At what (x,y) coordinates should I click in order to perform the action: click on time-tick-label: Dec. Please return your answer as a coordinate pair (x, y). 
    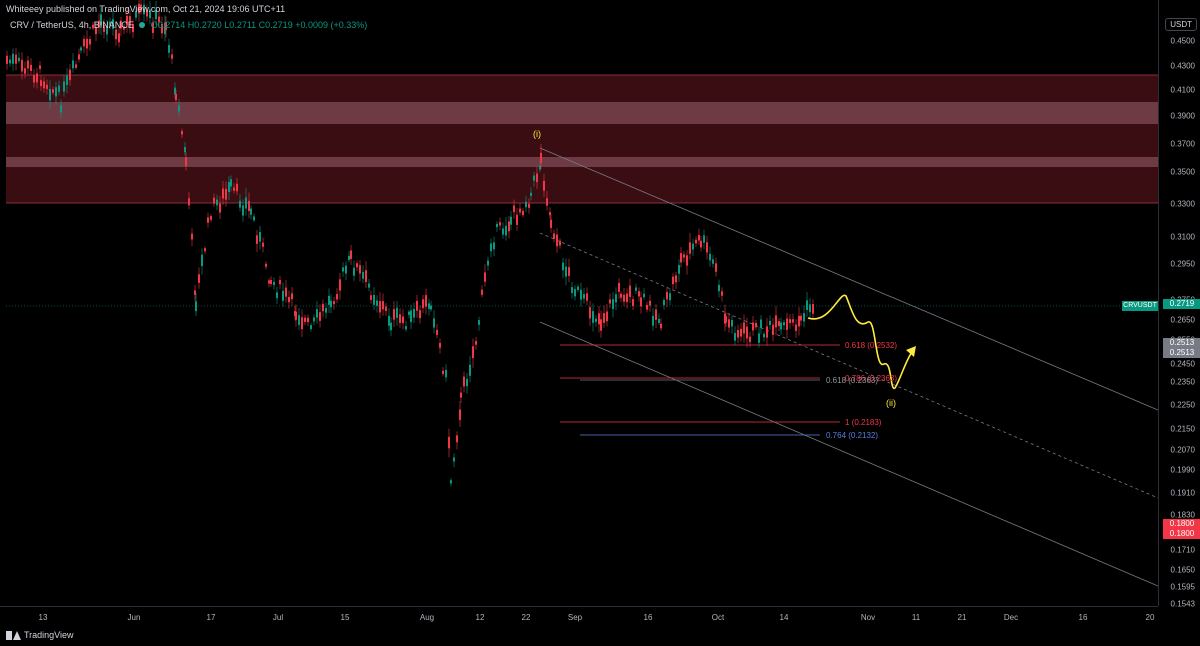
    Looking at the image, I should click on (1011, 617).